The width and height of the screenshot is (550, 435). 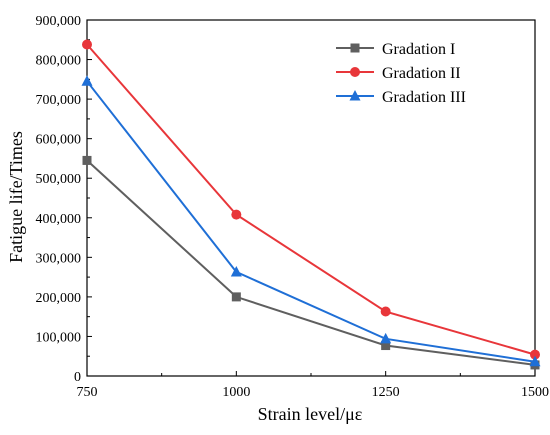 I want to click on legend-item: Gradation II, so click(x=398, y=73).